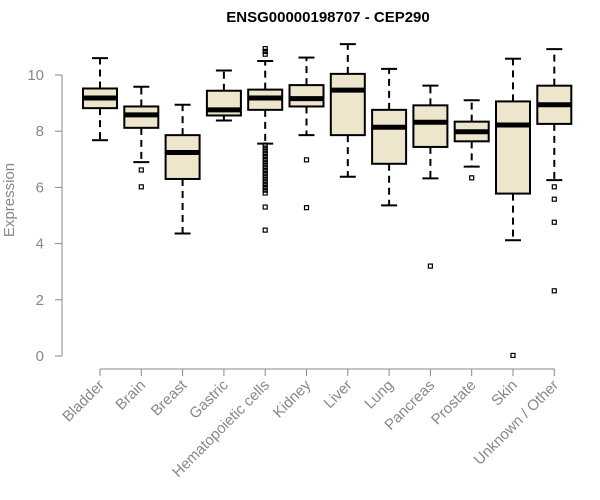 This screenshot has width=600, height=500. I want to click on chart-title: ENSG00000198707 - CEP290, so click(327, 17).